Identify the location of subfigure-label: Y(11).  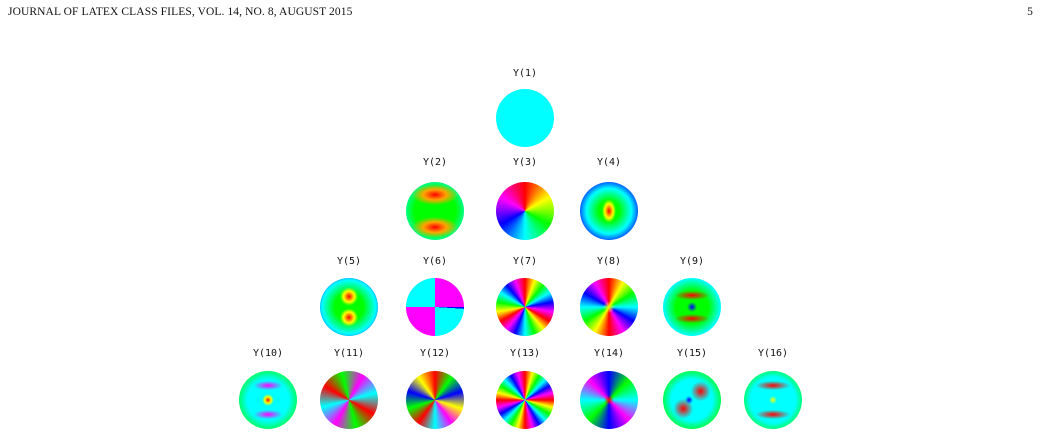
(349, 353).